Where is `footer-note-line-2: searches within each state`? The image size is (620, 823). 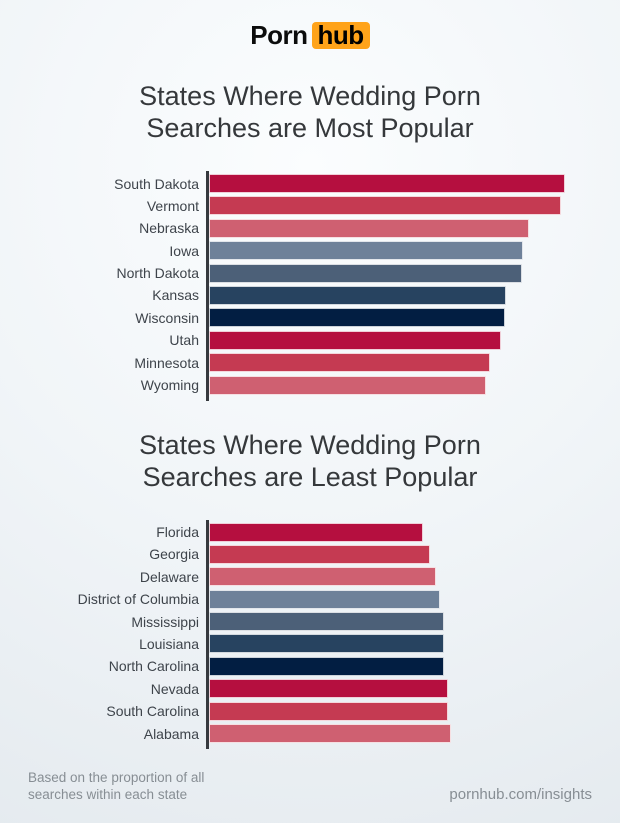 footer-note-line-2: searches within each state is located at coordinates (108, 794).